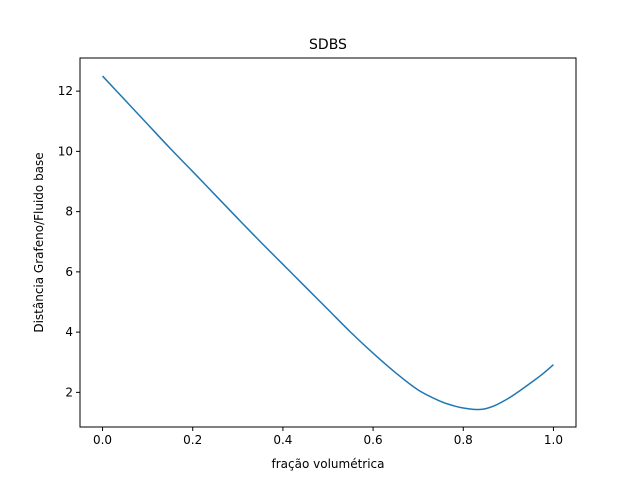 The image size is (640, 484). Describe the element at coordinates (69, 241) in the screenshot. I see `y-axis-ticks: 2 4 6 8 10 12` at that location.